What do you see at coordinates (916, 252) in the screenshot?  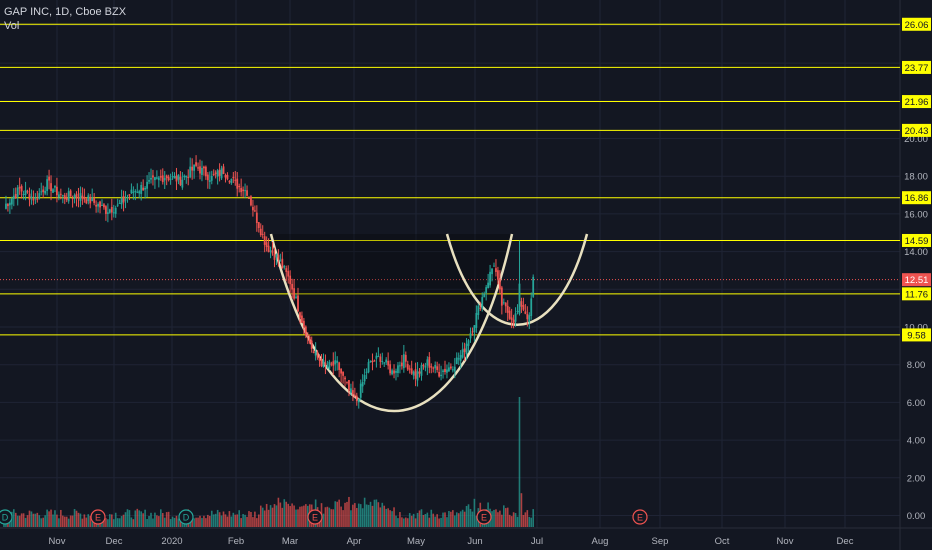 I see `price-tick-label: 14.00` at bounding box center [916, 252].